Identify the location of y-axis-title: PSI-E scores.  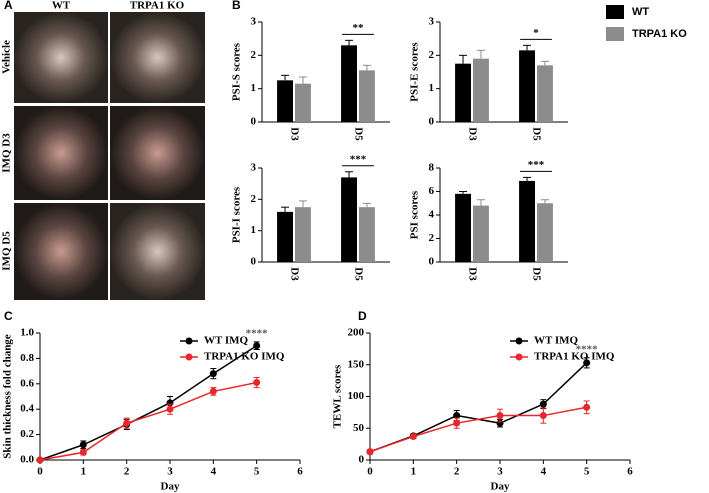
(415, 72).